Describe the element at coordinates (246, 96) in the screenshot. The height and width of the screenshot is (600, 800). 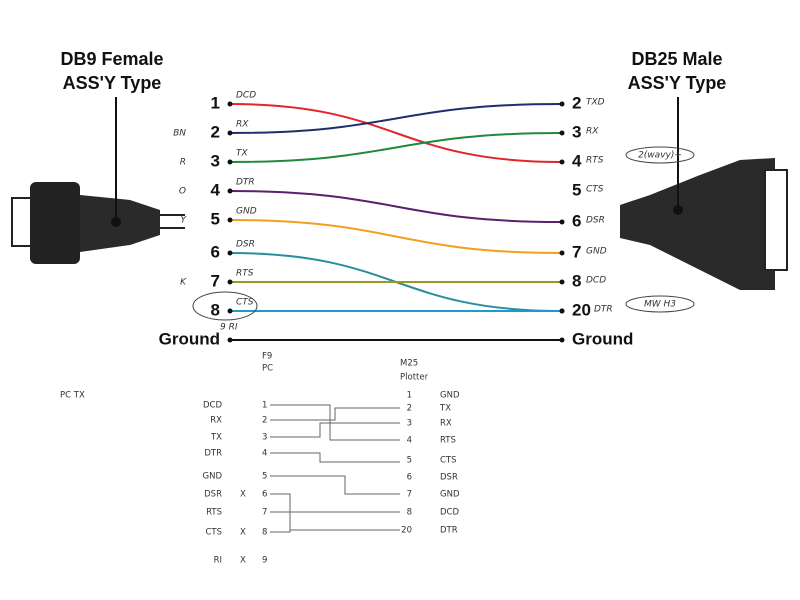
I see `left-signal: DCD` at that location.